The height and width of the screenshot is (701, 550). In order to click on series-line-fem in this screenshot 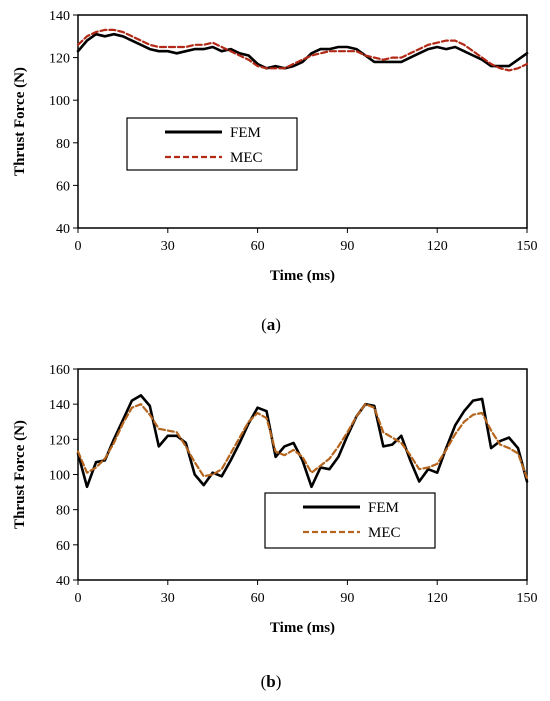, I will do `click(302, 51)`.